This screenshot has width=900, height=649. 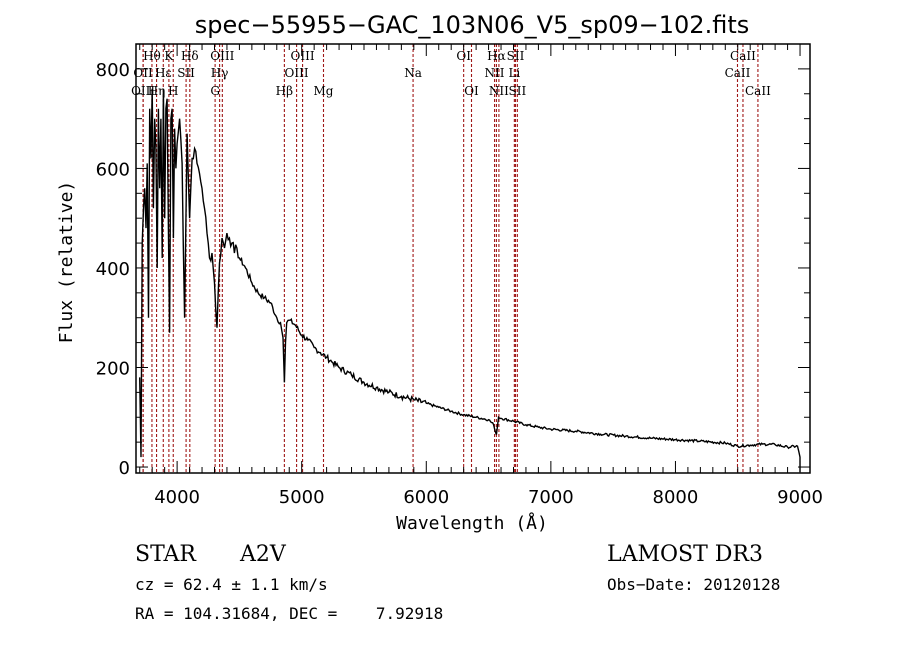 I want to click on x-tick-label: 9000, so click(x=800, y=497).